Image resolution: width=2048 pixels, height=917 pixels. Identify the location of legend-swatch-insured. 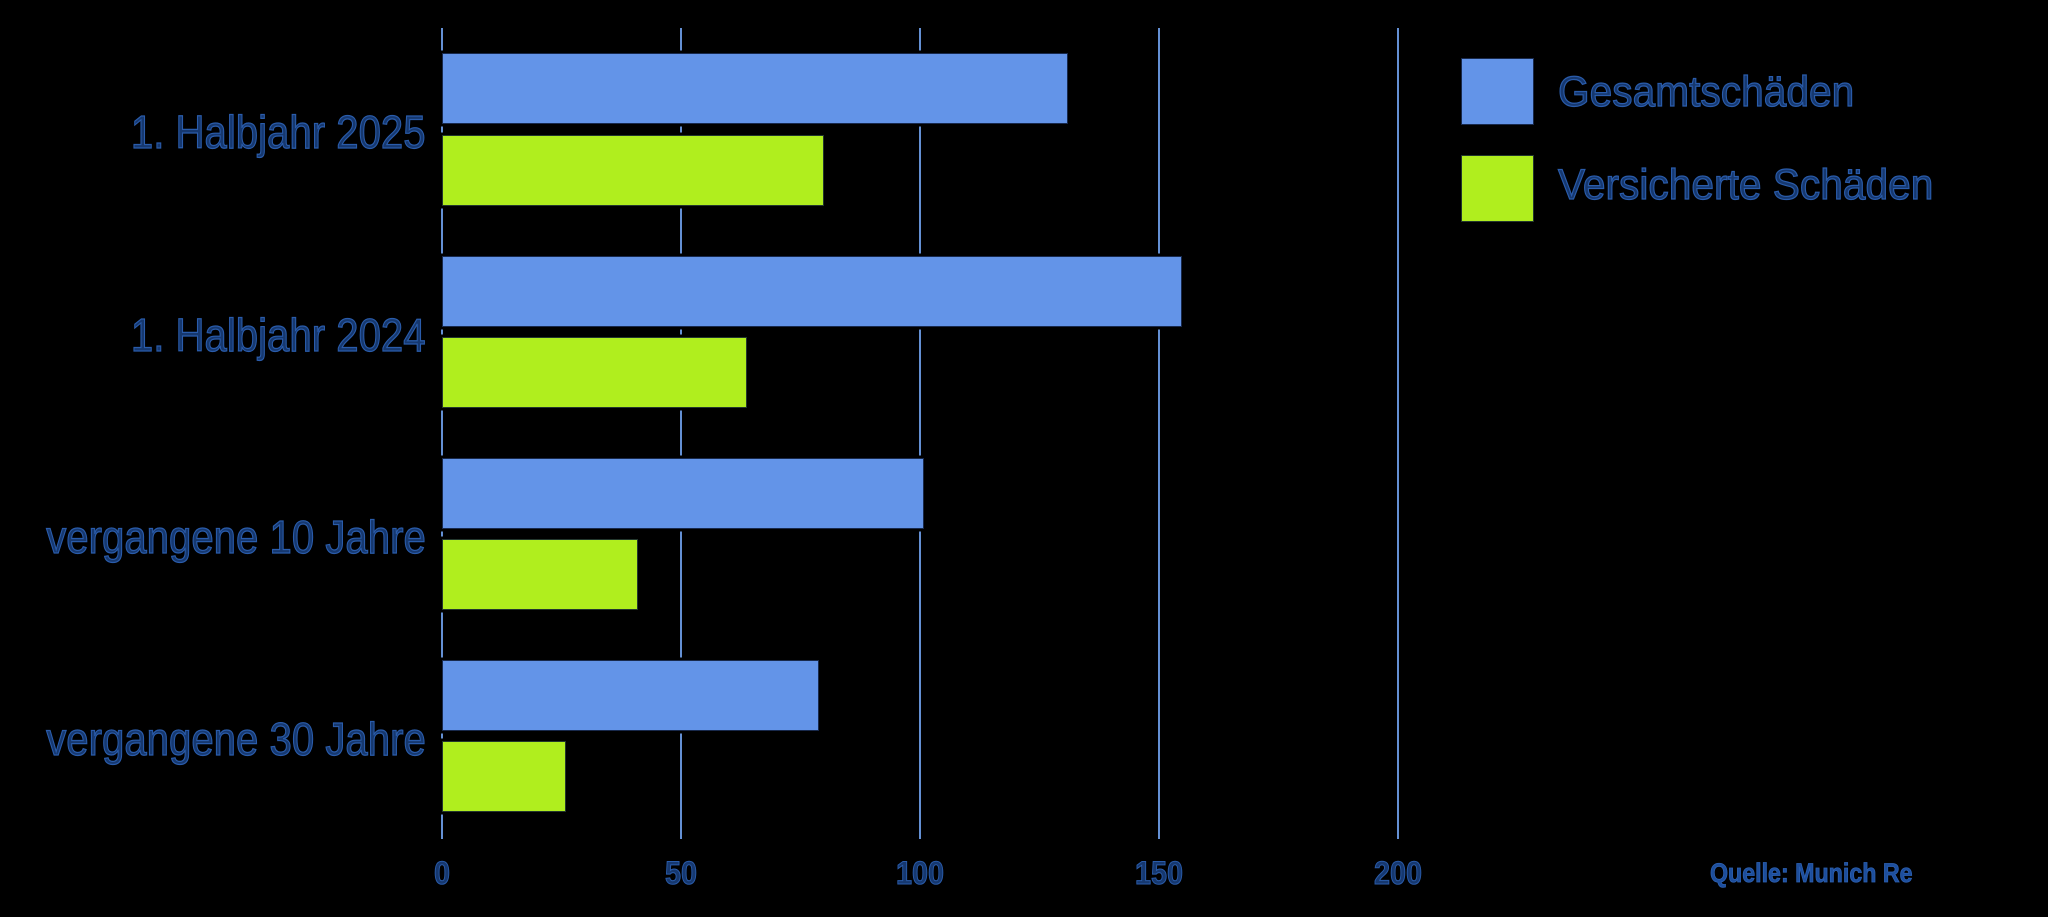
(1497, 188).